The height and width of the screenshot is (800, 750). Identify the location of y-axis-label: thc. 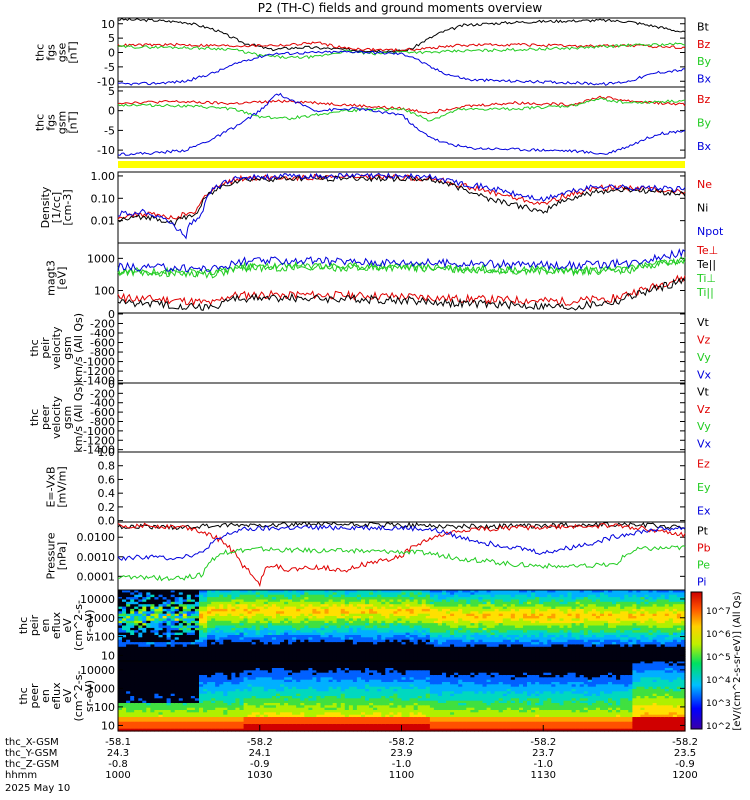
(23, 625).